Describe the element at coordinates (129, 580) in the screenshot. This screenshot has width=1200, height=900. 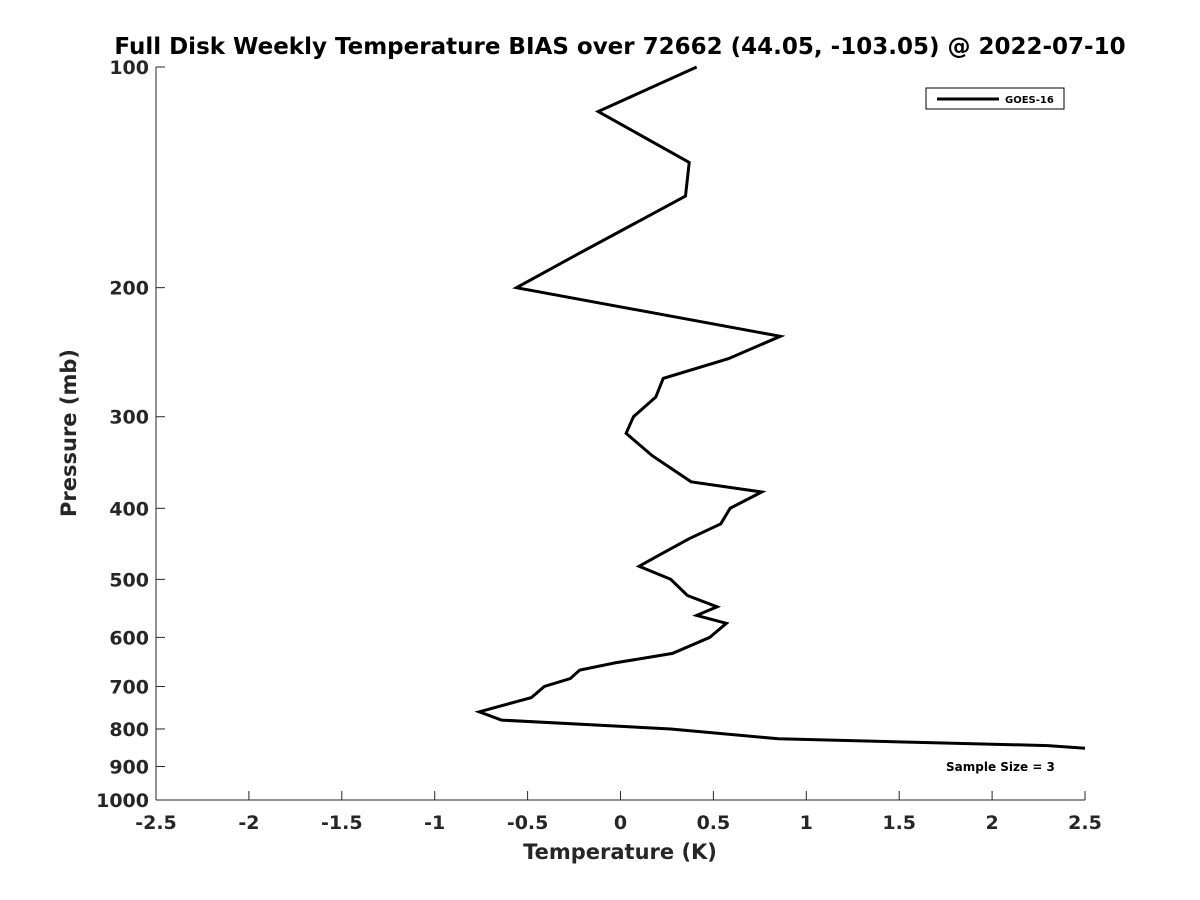
I see `y-tick-label: 500` at that location.